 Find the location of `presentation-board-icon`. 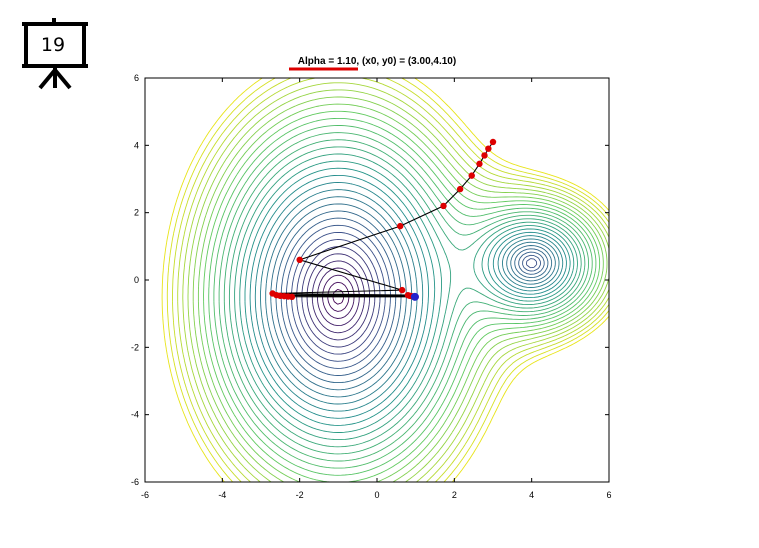

presentation-board-icon is located at coordinates (55, 54).